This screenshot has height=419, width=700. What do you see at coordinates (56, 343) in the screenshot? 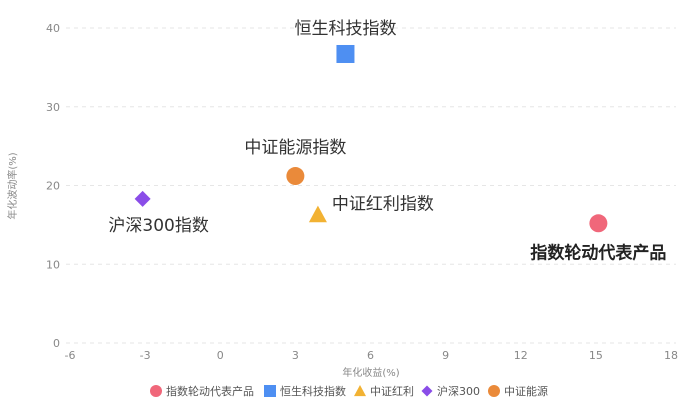
I see `y-tick-label: 0` at bounding box center [56, 343].